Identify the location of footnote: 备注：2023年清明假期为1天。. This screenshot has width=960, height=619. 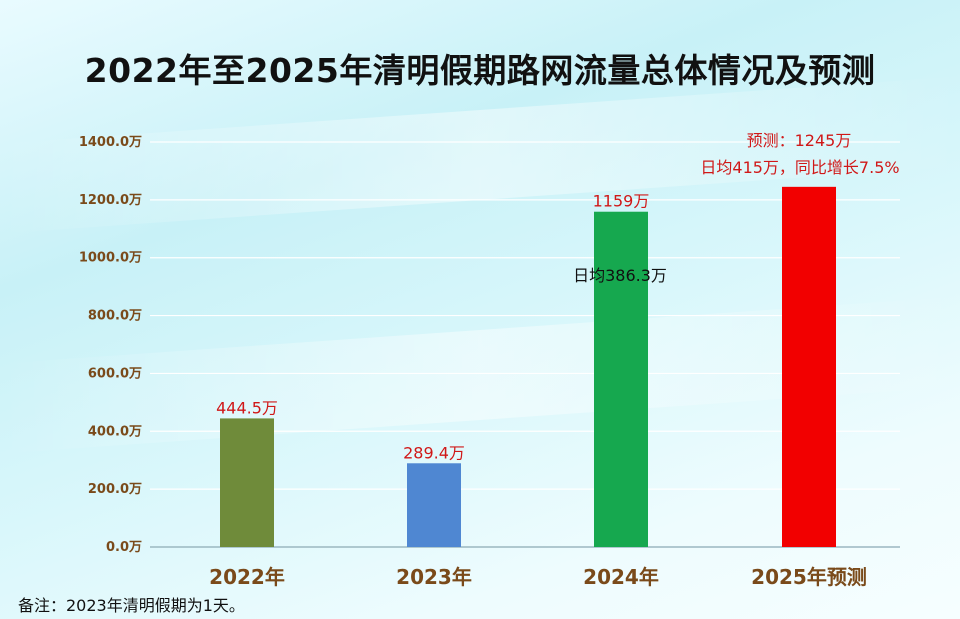
(131, 605).